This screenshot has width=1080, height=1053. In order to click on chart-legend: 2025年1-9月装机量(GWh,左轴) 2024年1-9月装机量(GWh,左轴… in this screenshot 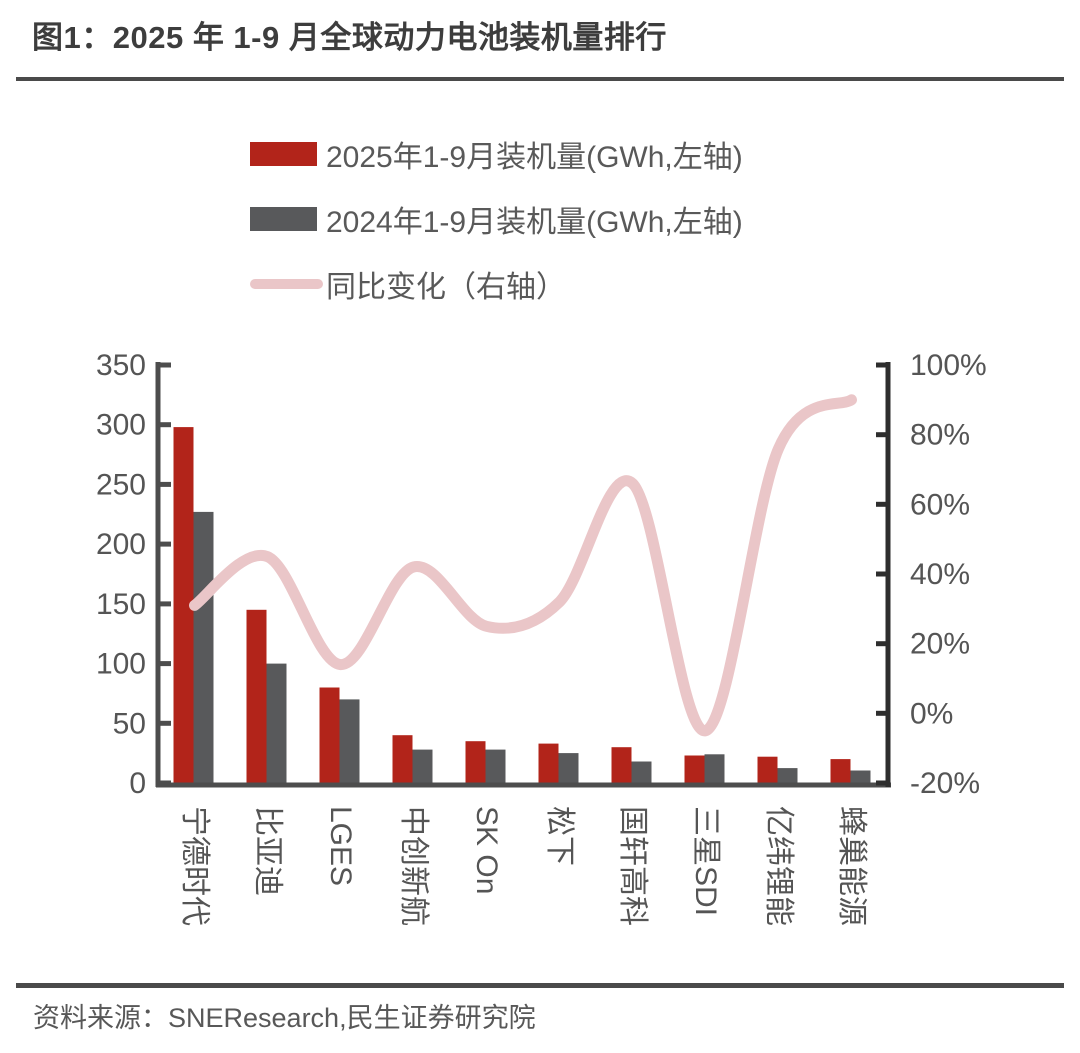, I will do `click(496, 235)`.